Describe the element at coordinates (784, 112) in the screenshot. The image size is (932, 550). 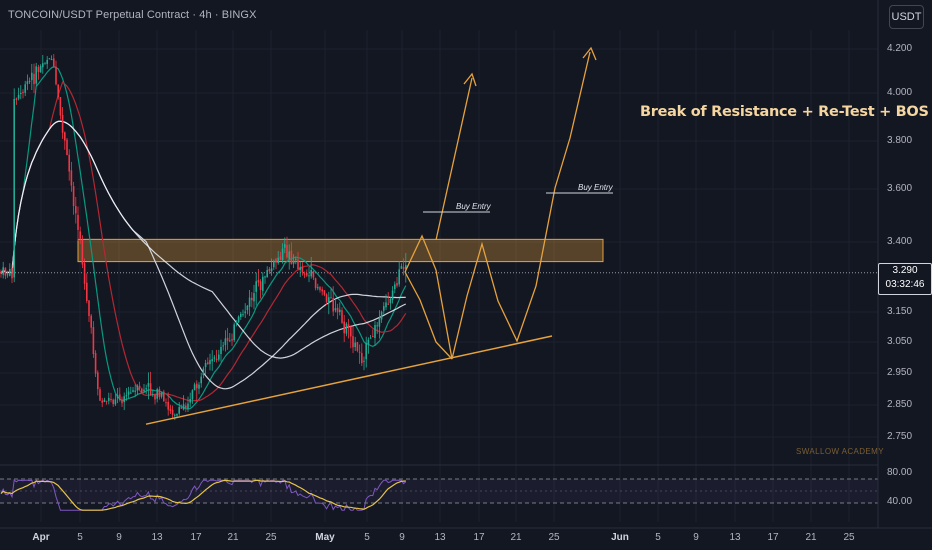
I see `annotation-break-of-resistance: Break of Resistance + Re-Test + BOS` at that location.